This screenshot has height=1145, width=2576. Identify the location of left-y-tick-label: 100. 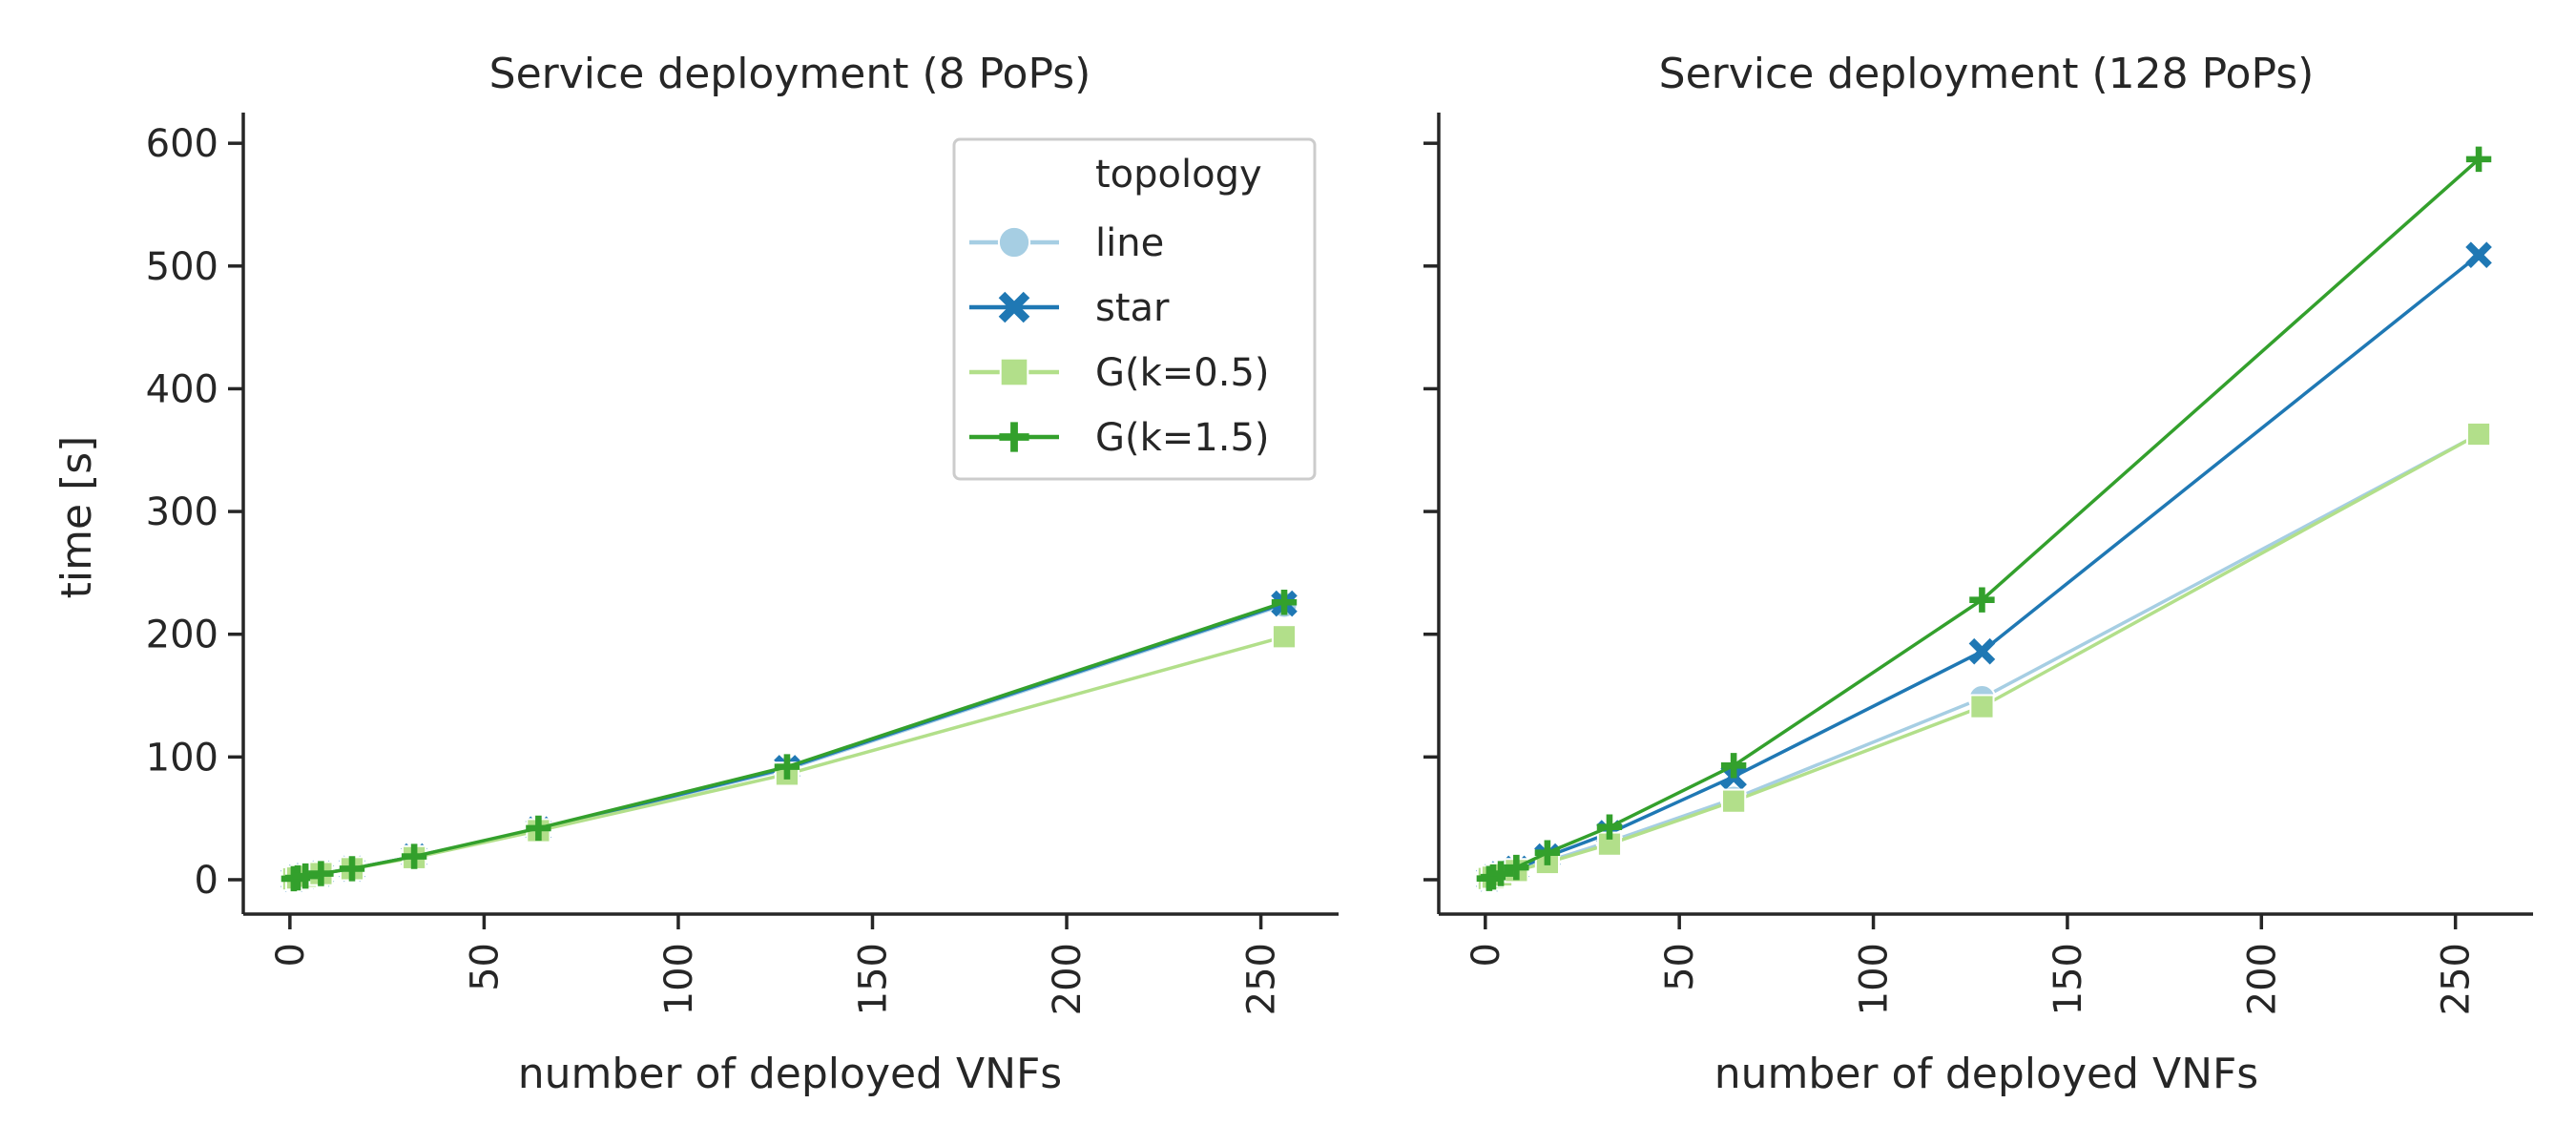
(182, 758).